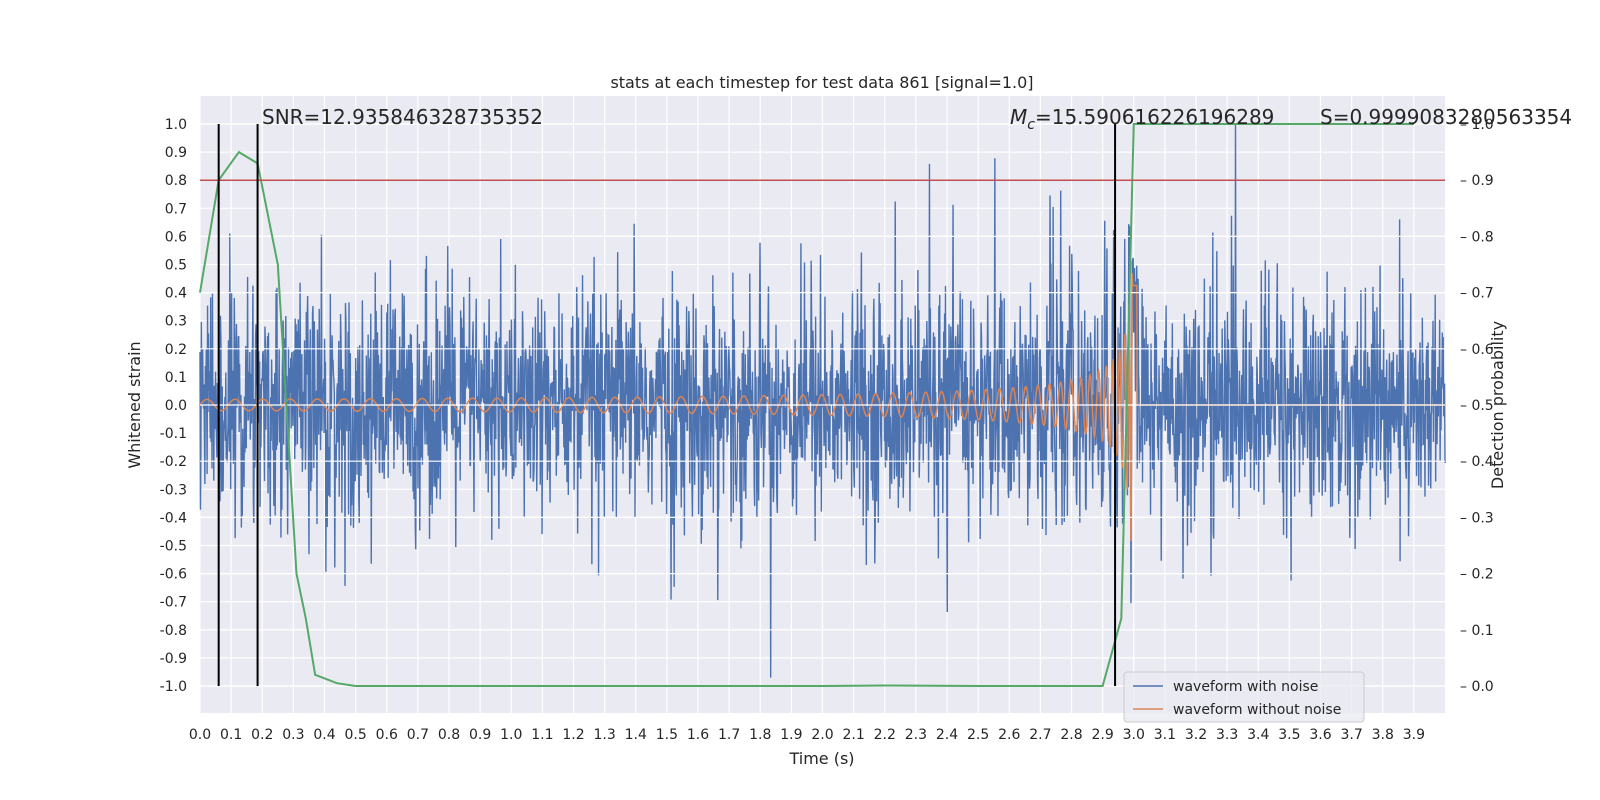 Image resolution: width=1600 pixels, height=800 pixels. Describe the element at coordinates (1383, 735) in the screenshot. I see `x-tick-label: 3.8` at that location.